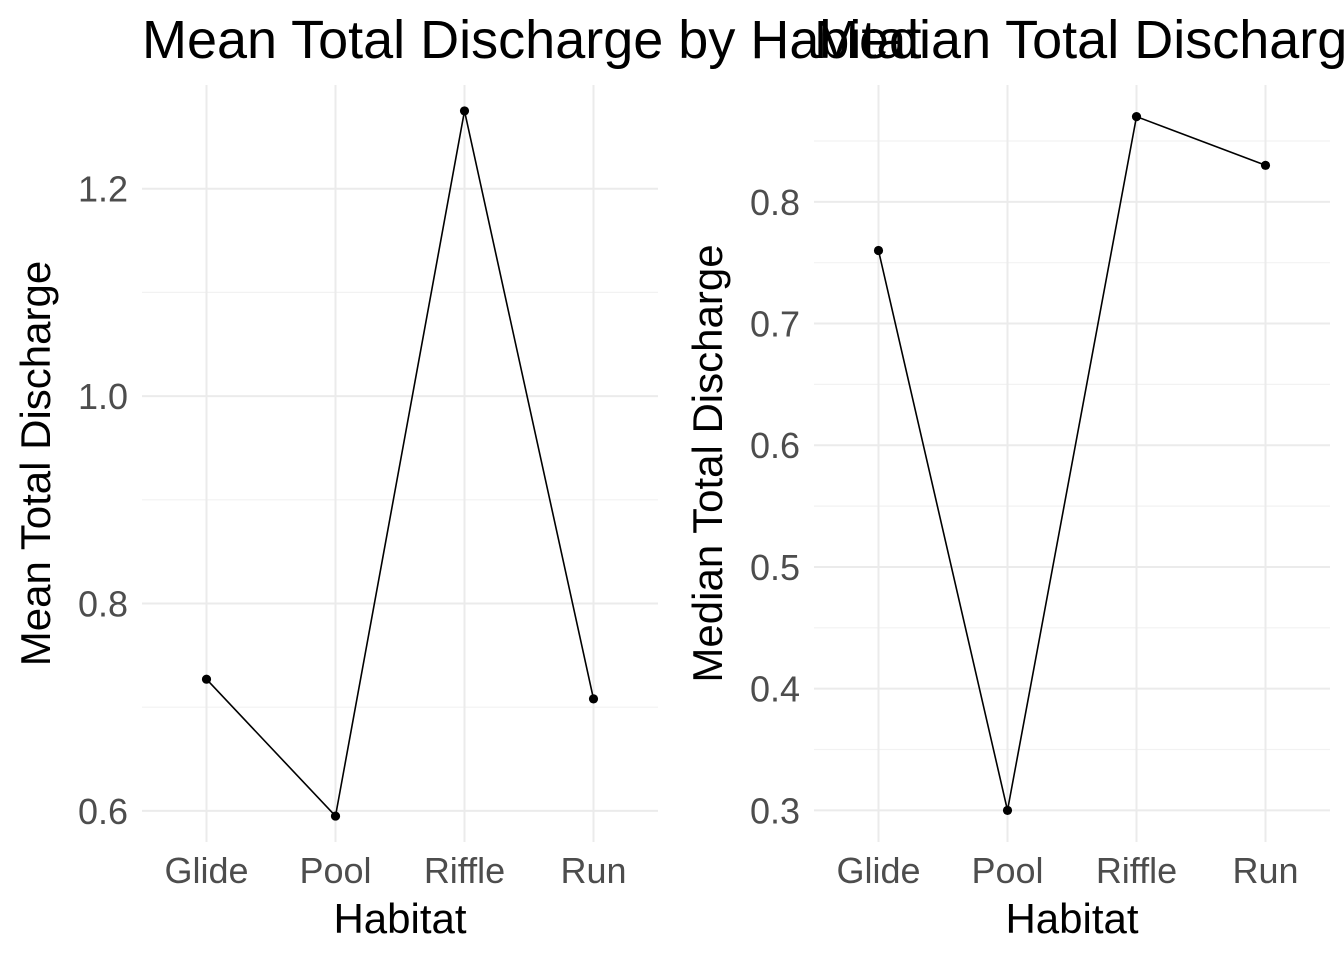 This screenshot has height=965, width=1344. I want to click on chart-title-2: Median Total Discharge by Habitat, so click(1079, 40).